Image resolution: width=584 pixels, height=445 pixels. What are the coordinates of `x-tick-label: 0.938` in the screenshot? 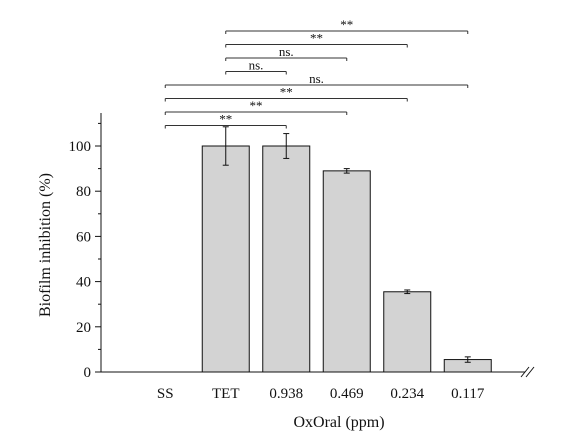 It's located at (286, 394).